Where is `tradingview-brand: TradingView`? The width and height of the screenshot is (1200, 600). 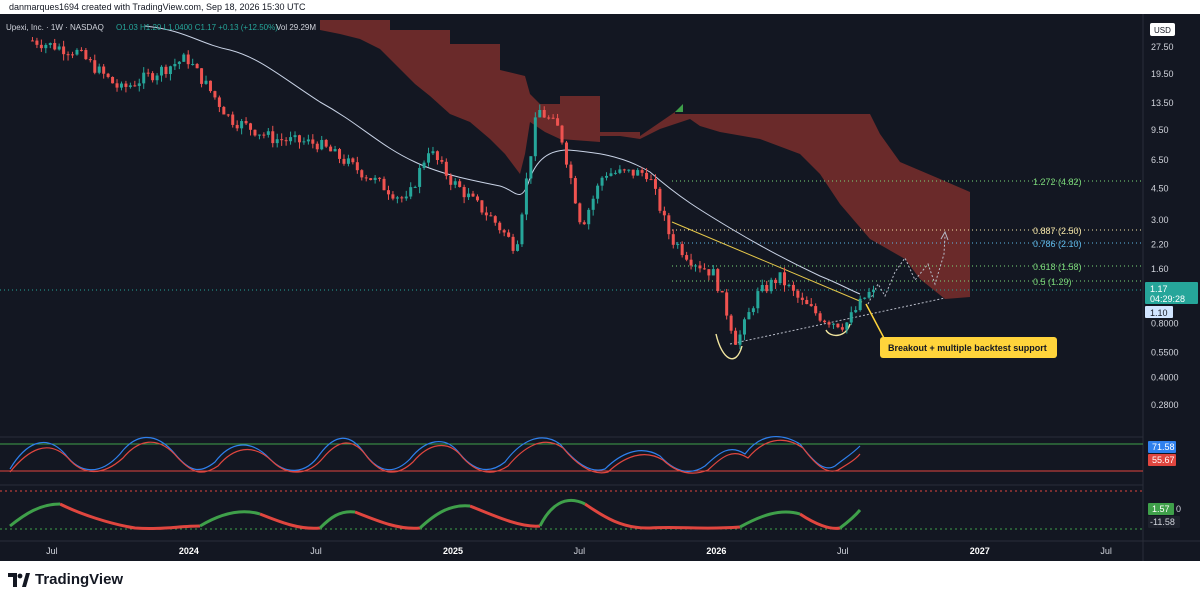
tradingview-brand: TradingView is located at coordinates (79, 579).